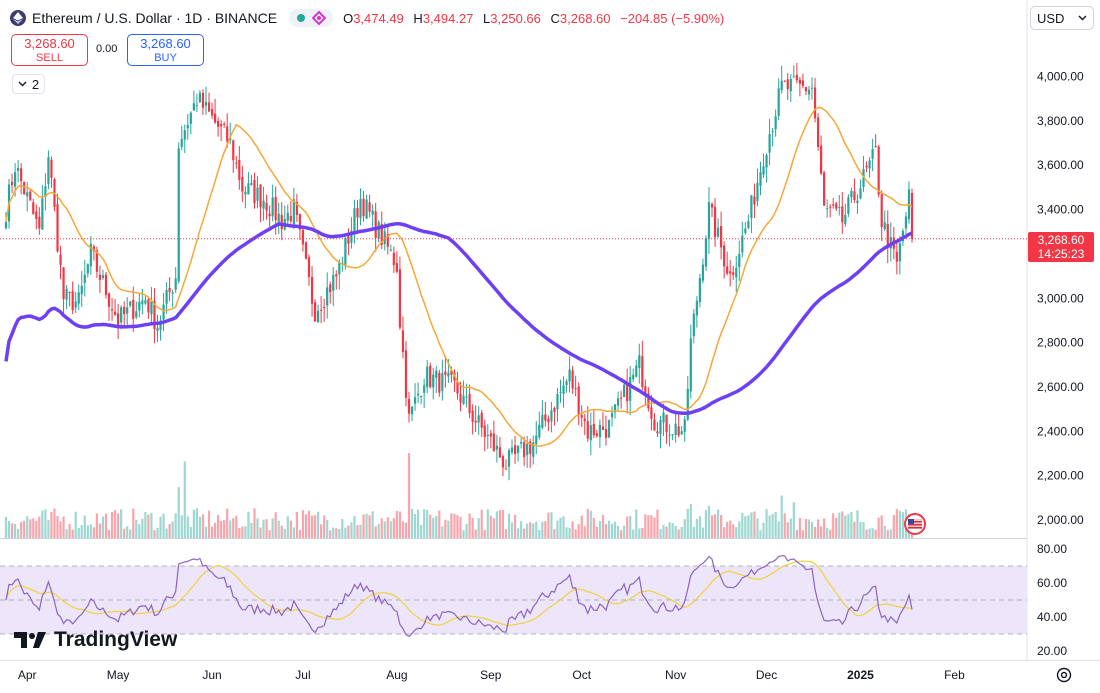 The height and width of the screenshot is (693, 1100). What do you see at coordinates (1060, 343) in the screenshot?
I see `price-axis-label: 2,800.00` at bounding box center [1060, 343].